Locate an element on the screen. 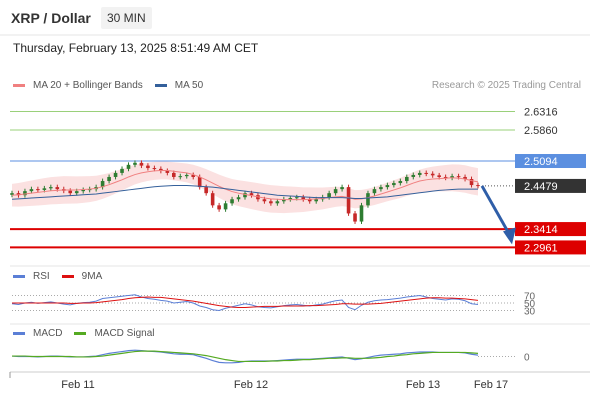 This screenshot has width=590, height=400. ma50-swatch is located at coordinates (160, 85).